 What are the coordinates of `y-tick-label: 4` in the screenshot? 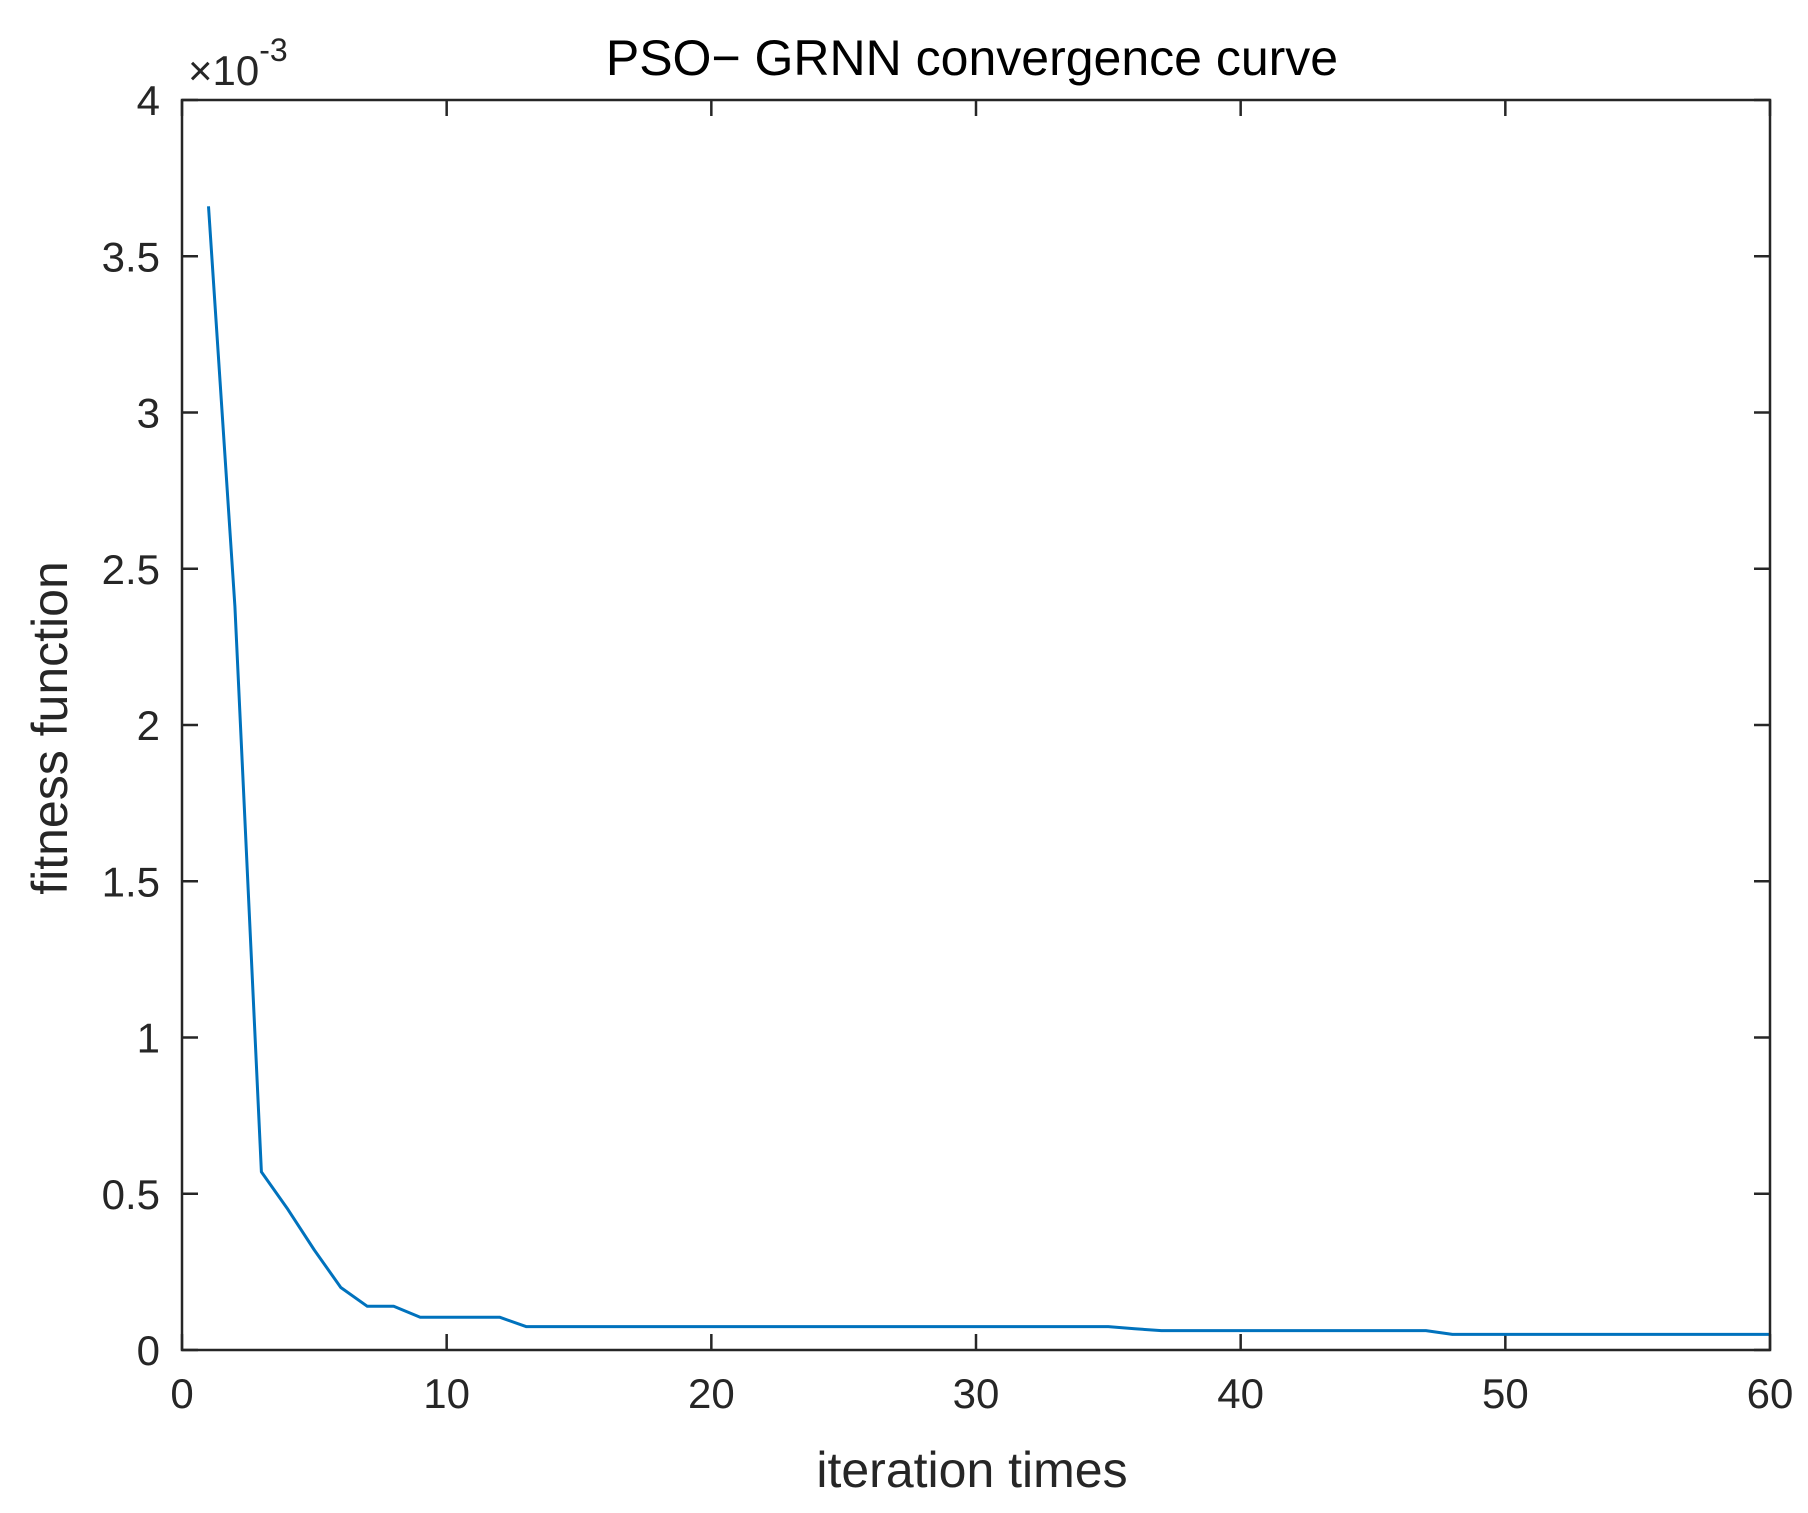 It's located at (148, 100).